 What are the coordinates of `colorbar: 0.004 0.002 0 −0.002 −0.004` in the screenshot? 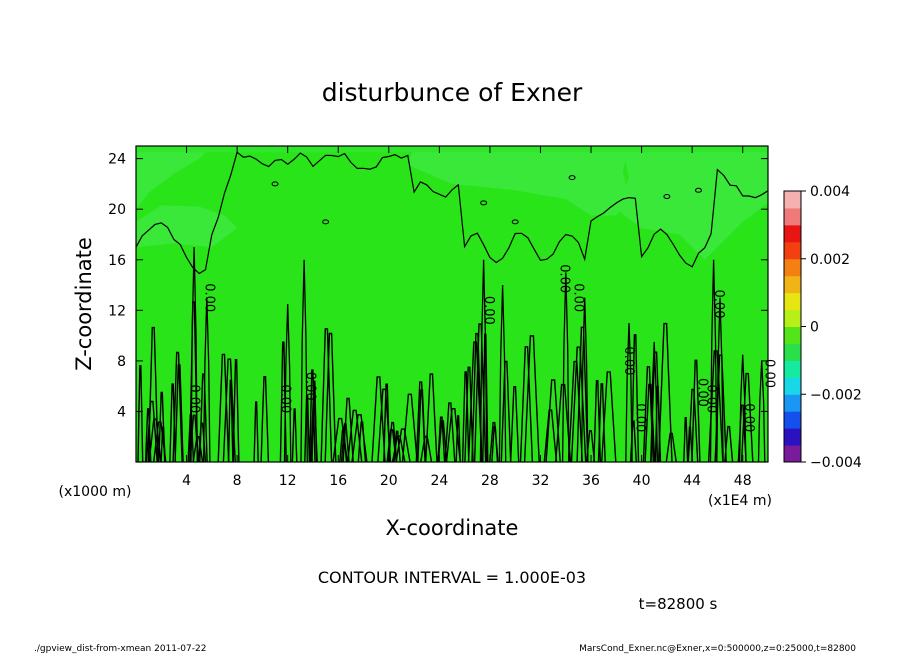 It's located at (822, 327).